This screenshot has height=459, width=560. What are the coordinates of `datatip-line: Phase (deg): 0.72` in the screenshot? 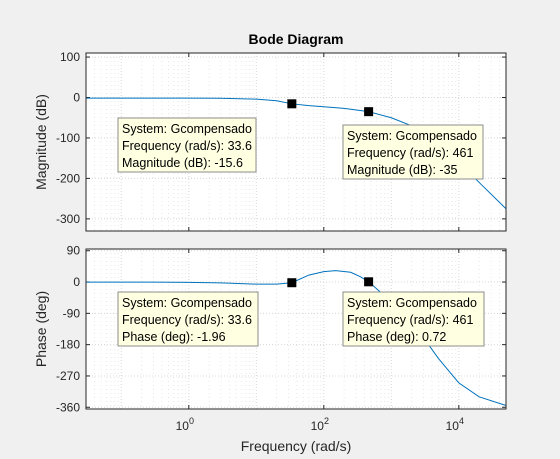 It's located at (396, 337).